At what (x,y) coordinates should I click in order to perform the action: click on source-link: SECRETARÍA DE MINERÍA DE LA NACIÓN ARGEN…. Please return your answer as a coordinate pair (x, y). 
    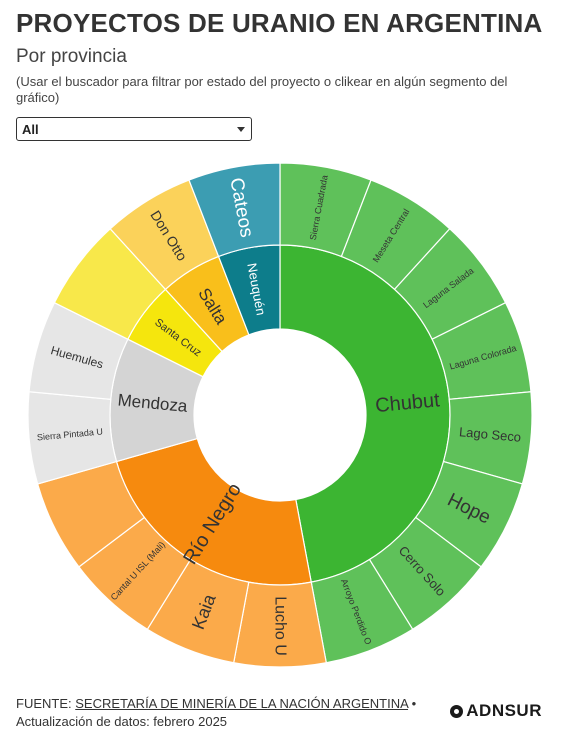
    Looking at the image, I should click on (242, 703).